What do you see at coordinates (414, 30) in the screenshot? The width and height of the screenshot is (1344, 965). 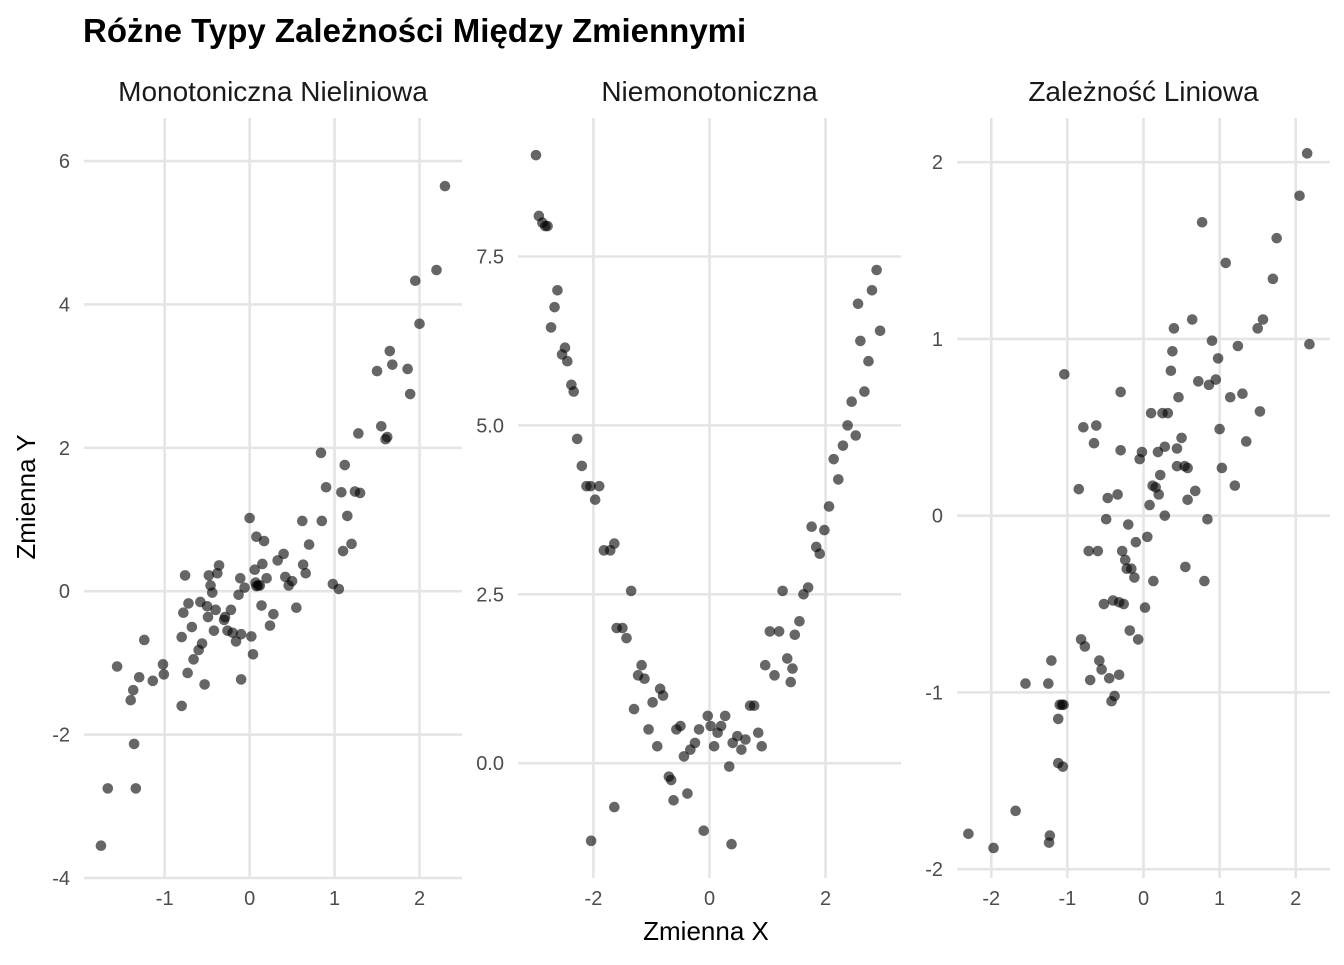 I see `chart-title: Różne Typy Zależności Między Zmiennymi` at bounding box center [414, 30].